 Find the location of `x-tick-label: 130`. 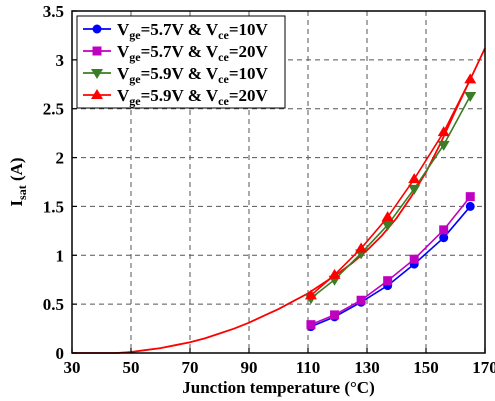

x-tick-label: 130 is located at coordinates (367, 367).